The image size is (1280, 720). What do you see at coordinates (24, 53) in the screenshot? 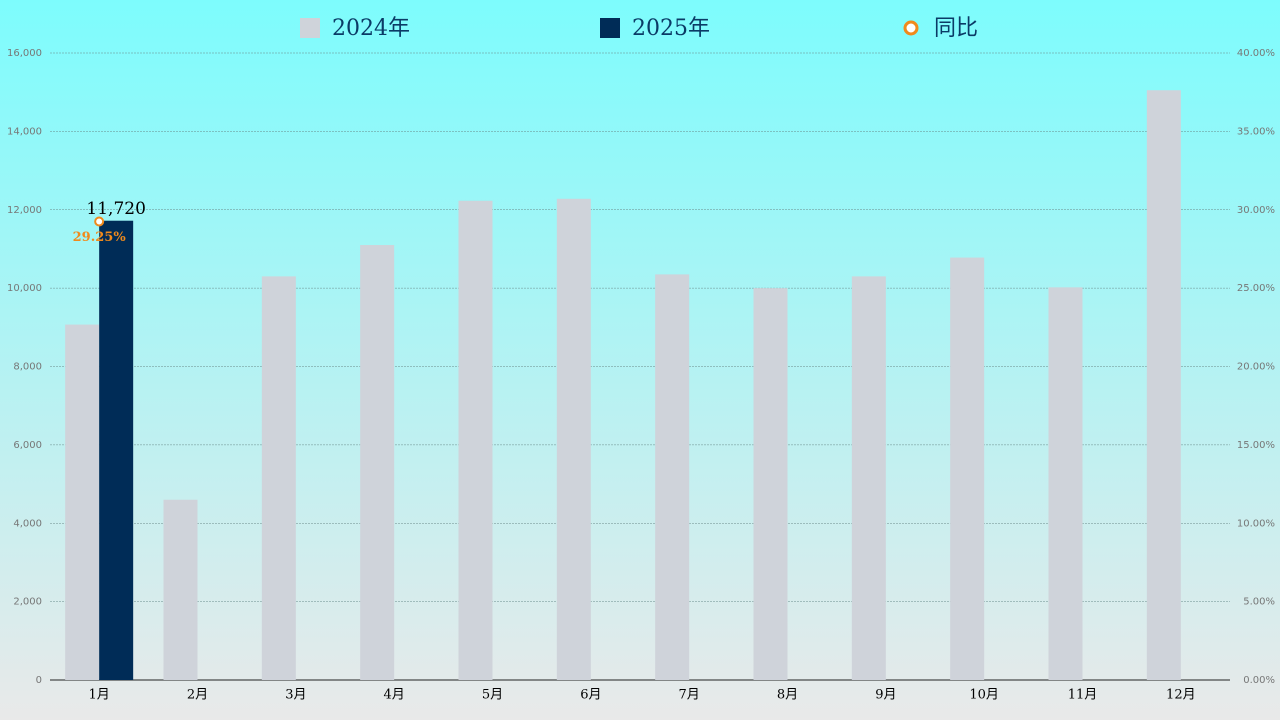
I see `y-tick-label: 16,000` at bounding box center [24, 53].